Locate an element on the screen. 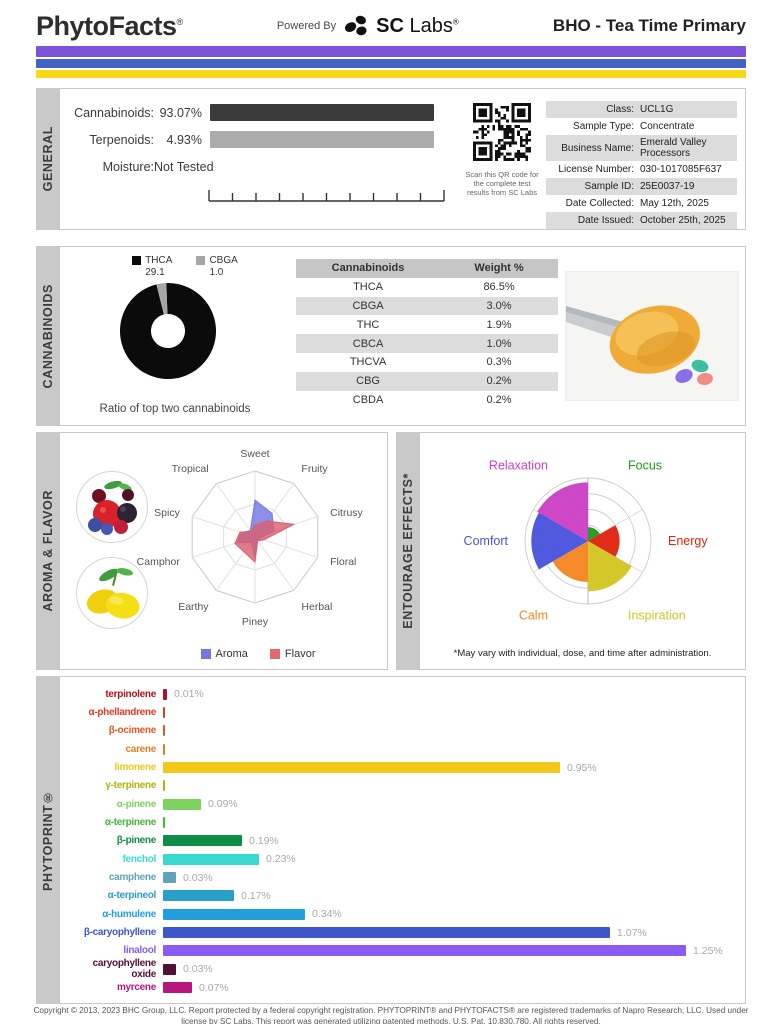 Image resolution: width=782 pixels, height=1024 pixels. info-row: Date Collected: May 12th, 2025 is located at coordinates (641, 203).